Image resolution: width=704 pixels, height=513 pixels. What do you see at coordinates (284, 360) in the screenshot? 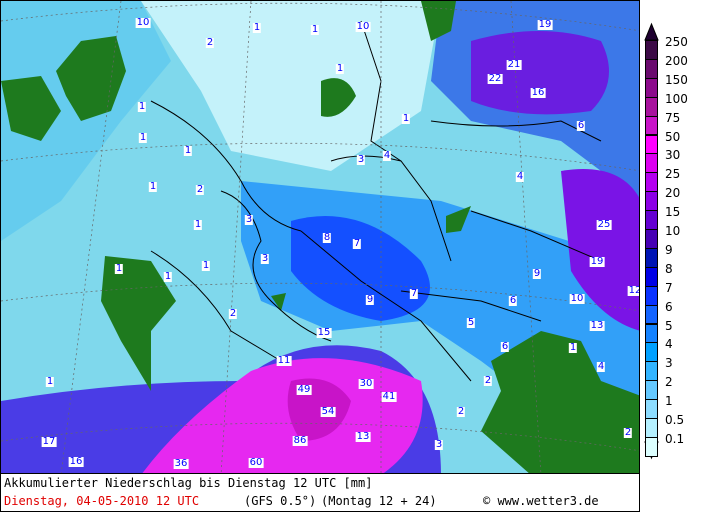
I see `value-label: 11` at bounding box center [284, 360].